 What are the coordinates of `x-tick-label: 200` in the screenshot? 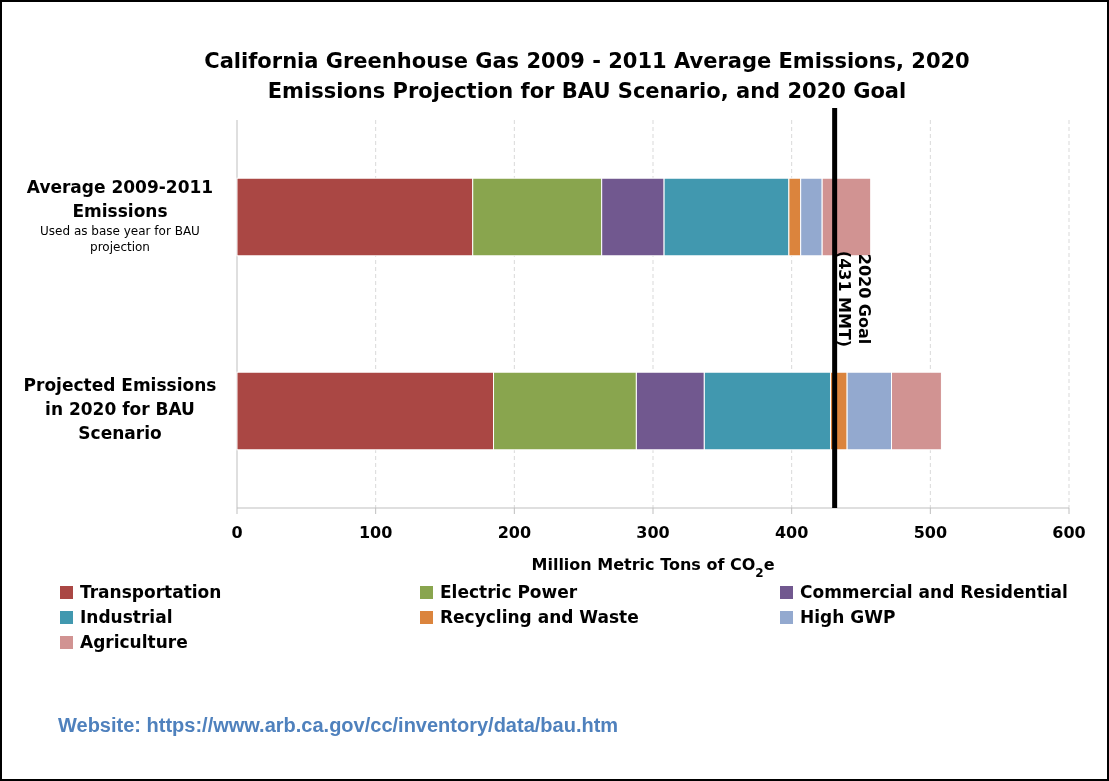 It's located at (514, 532).